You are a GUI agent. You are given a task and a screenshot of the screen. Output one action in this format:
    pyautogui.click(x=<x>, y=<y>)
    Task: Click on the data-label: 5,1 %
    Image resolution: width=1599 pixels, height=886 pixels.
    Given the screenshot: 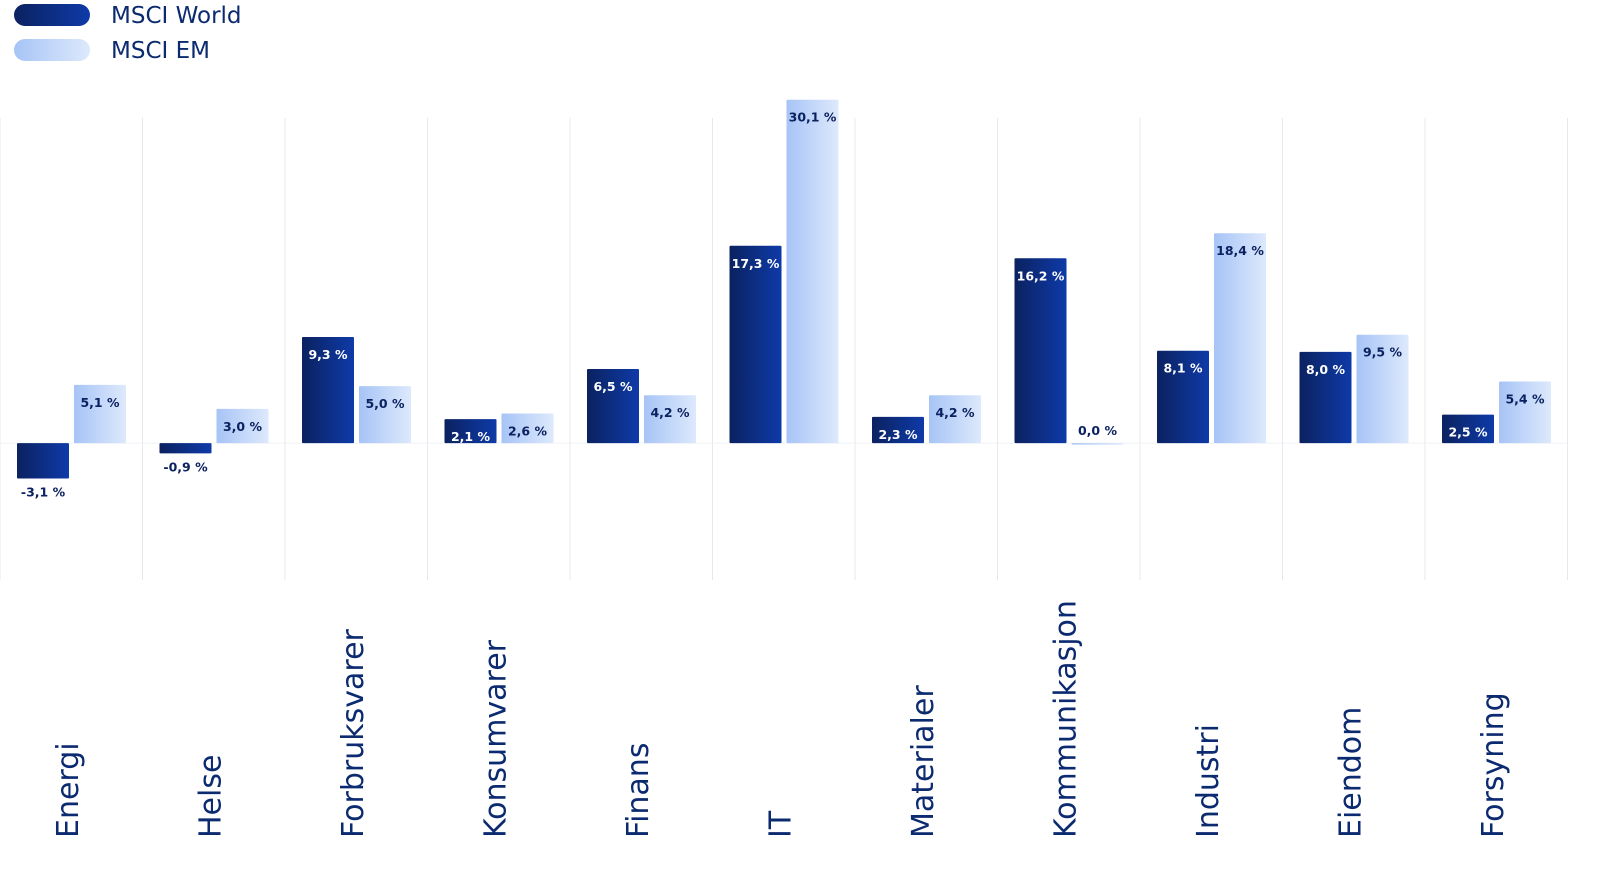 What is the action you would take?
    pyautogui.click(x=99, y=402)
    